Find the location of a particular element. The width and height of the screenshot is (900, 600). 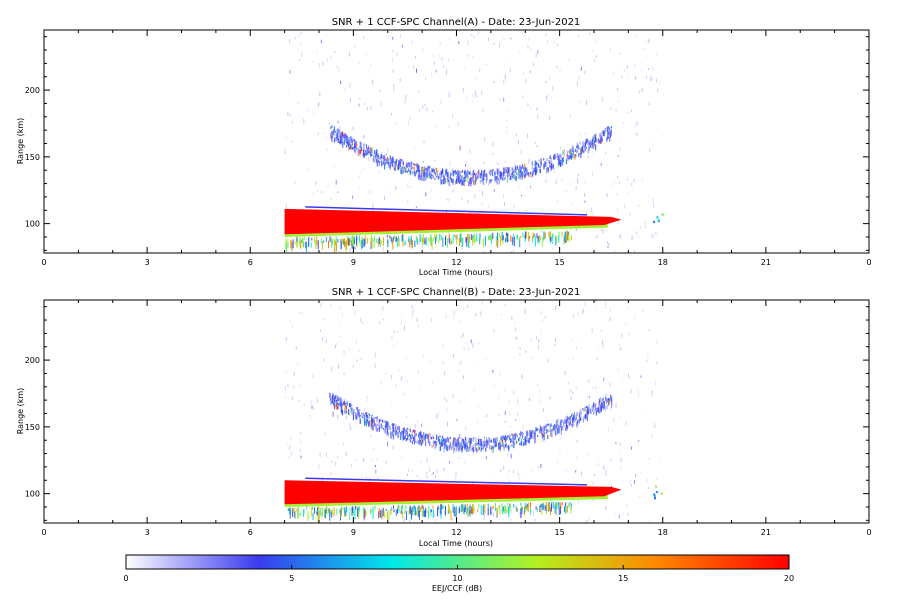

colorbar-ticks: 0 5 10 15 20 is located at coordinates (458, 574).